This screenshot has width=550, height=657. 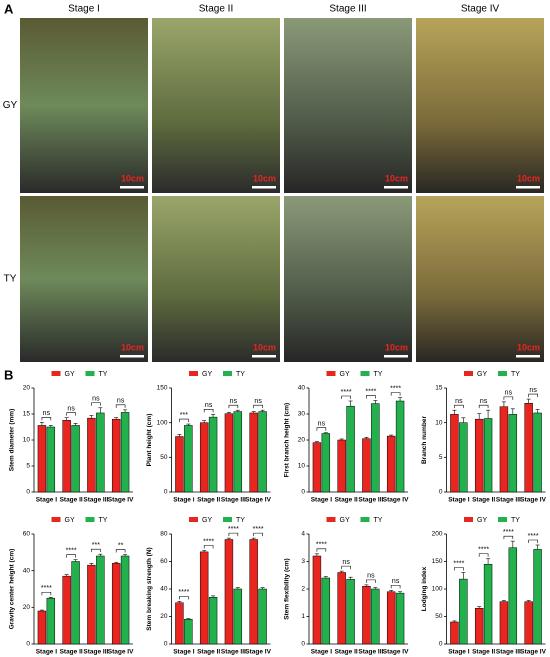 What do you see at coordinates (322, 500) in the screenshot?
I see `x-tick-label: Stage I` at bounding box center [322, 500].